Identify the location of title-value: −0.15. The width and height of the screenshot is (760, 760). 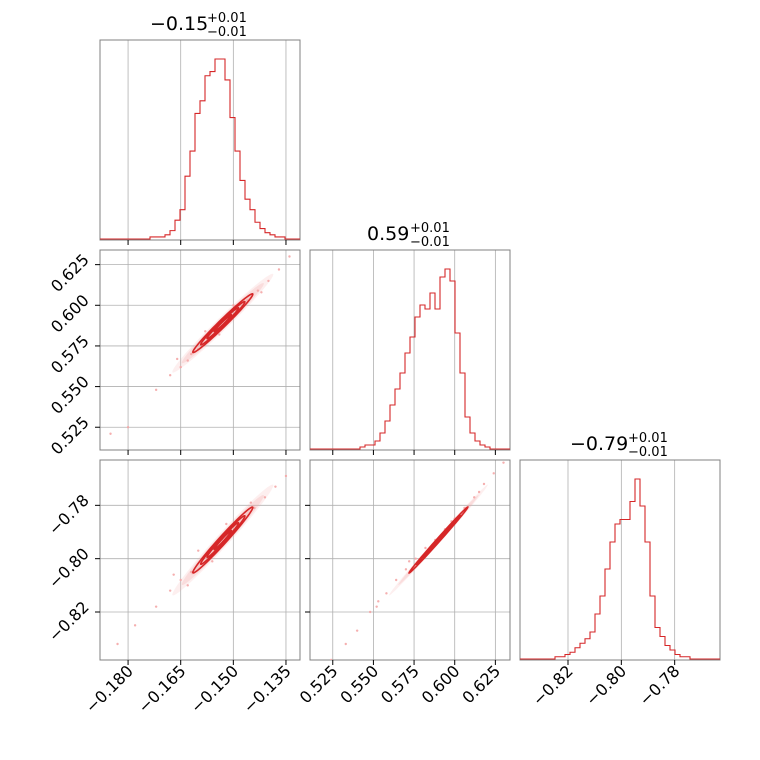
(179, 24).